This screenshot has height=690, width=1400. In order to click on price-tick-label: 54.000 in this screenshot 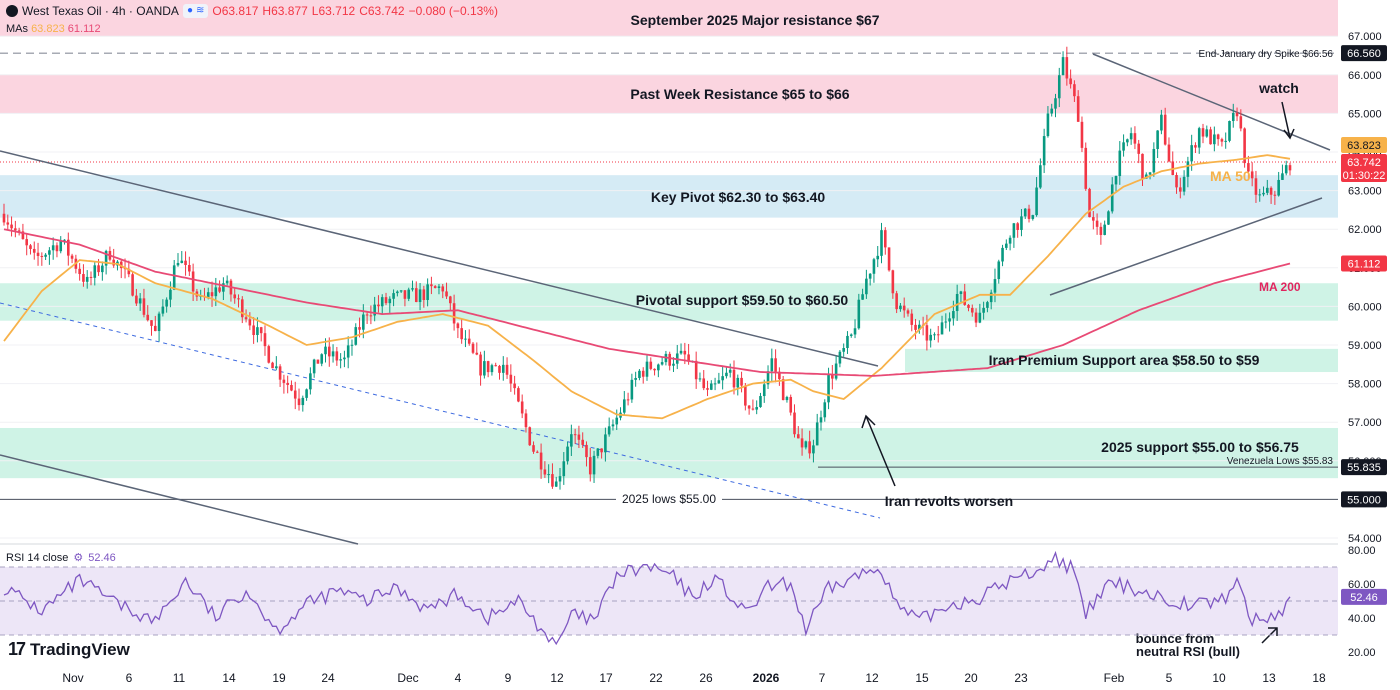, I will do `click(1365, 539)`.